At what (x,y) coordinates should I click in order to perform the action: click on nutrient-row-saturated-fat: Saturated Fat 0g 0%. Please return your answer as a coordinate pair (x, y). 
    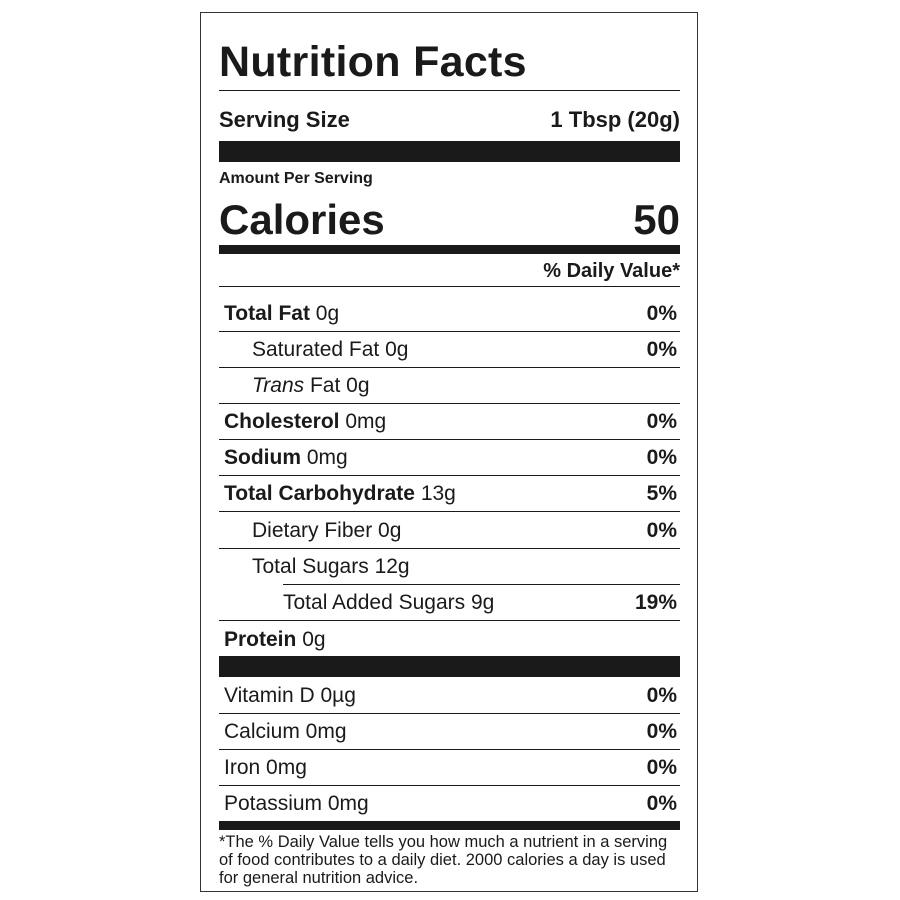
    Looking at the image, I should click on (449, 350).